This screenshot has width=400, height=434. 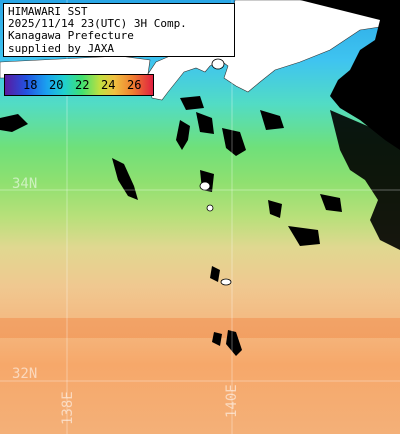 I want to click on longitude-label: 138E, so click(x=68, y=408).